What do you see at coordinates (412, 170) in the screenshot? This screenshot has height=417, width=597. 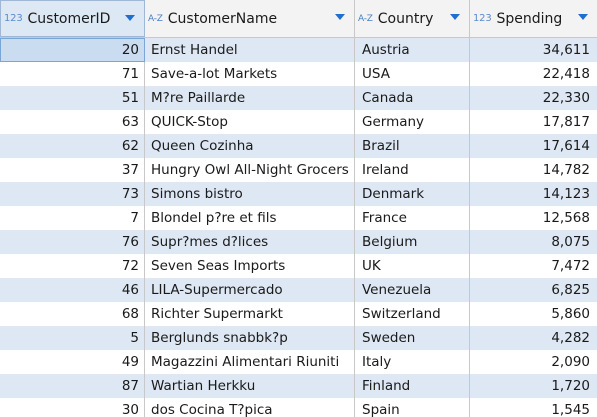 I see `cell-country: Ireland` at bounding box center [412, 170].